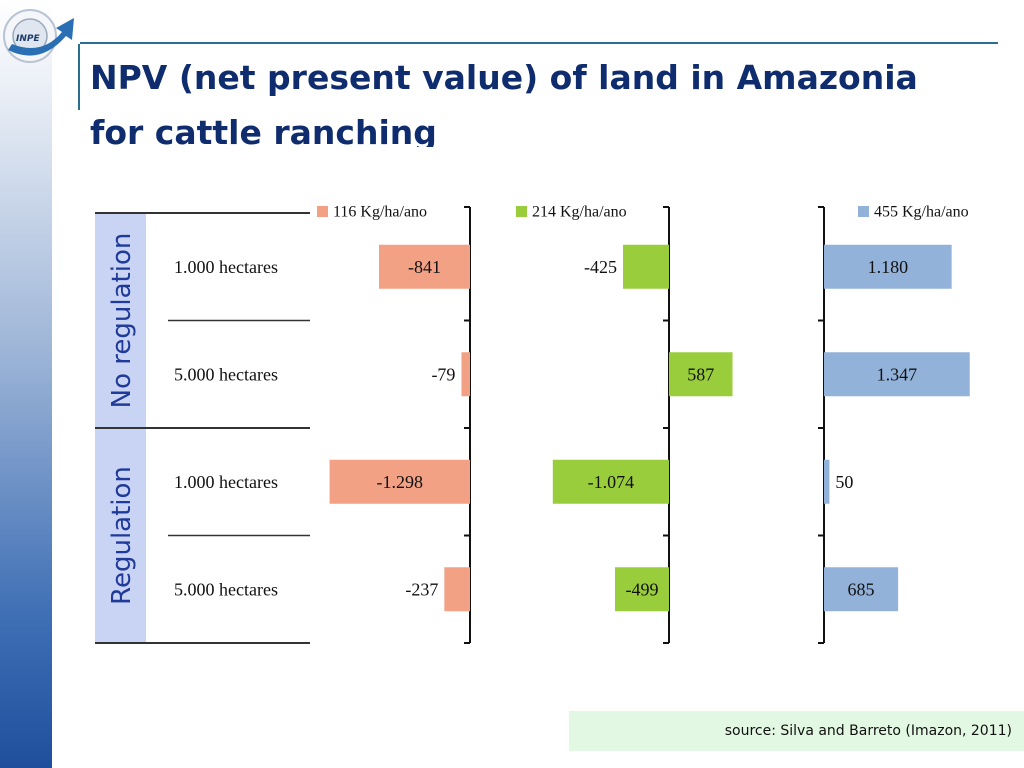  What do you see at coordinates (600, 267) in the screenshot?
I see `data-label: -425` at bounding box center [600, 267].